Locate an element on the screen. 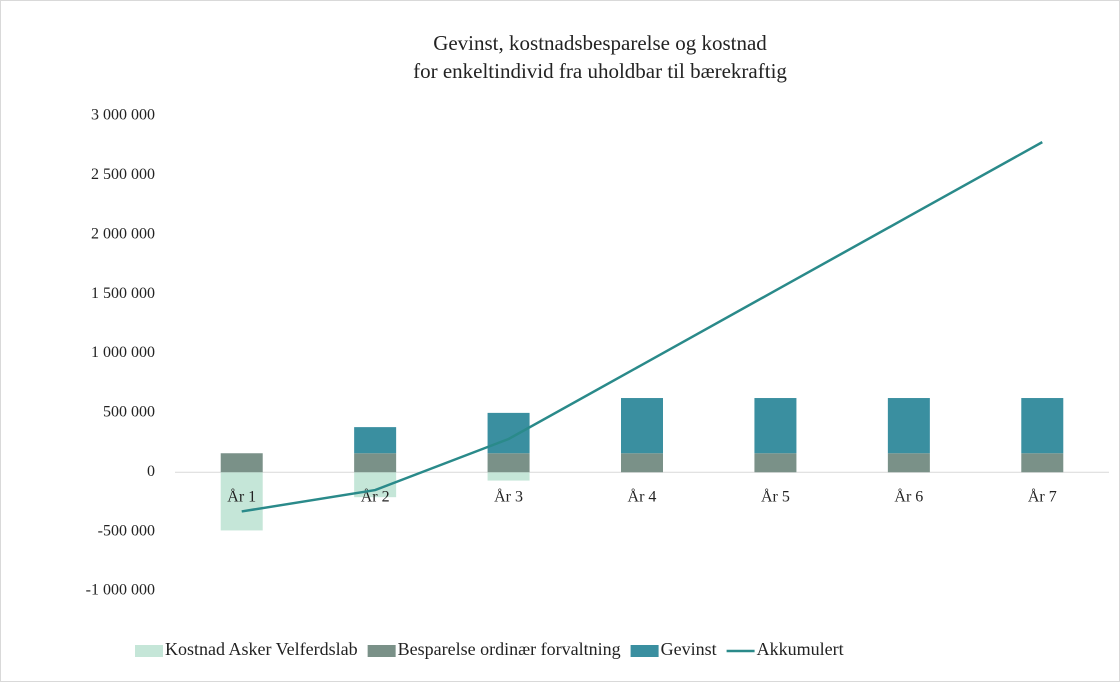 Image resolution: width=1120 pixels, height=682 pixels. y-tick-label: 3 000 000 is located at coordinates (123, 115).